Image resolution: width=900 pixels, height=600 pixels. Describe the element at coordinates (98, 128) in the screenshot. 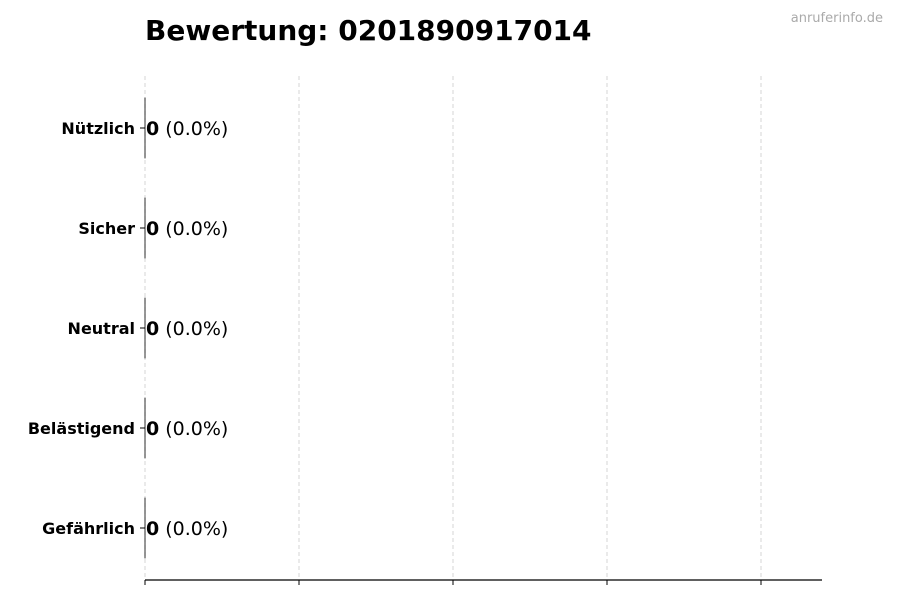

I see `y-tick-label: Nützlich` at that location.